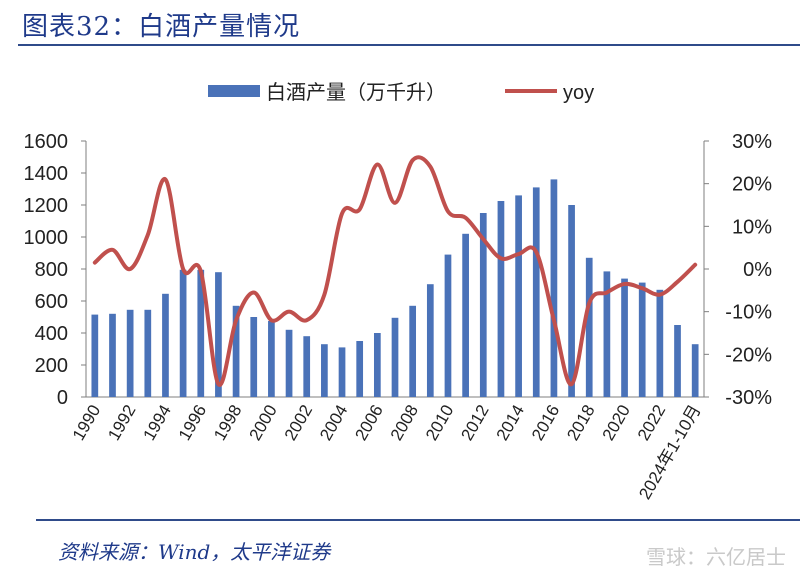 Image resolution: width=800 pixels, height=582 pixels. I want to click on left-tick-label: 1400, so click(46, 174).